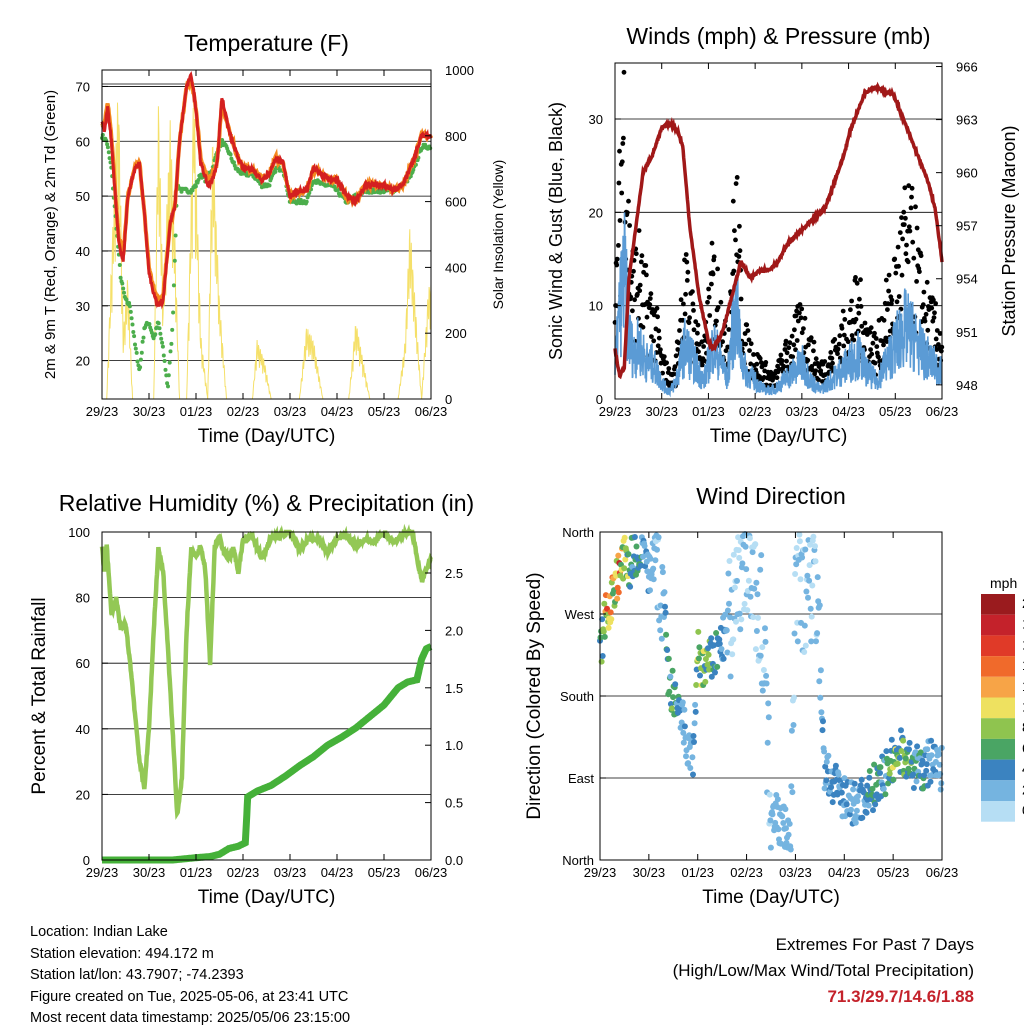 The height and width of the screenshot is (1030, 1024). What do you see at coordinates (243, 411) in the screenshot?
I see `x-tick-label: 02/23` at bounding box center [243, 411].